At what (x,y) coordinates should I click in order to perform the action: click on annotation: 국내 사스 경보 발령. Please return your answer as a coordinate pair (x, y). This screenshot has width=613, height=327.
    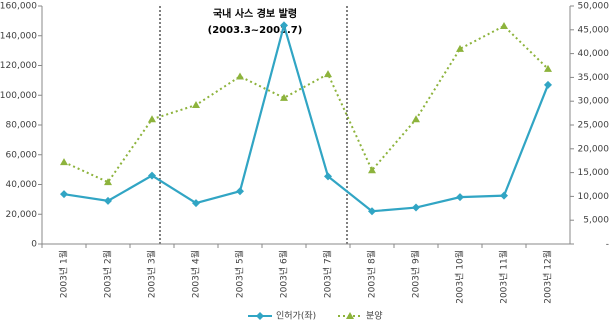
    Looking at the image, I should click on (255, 13).